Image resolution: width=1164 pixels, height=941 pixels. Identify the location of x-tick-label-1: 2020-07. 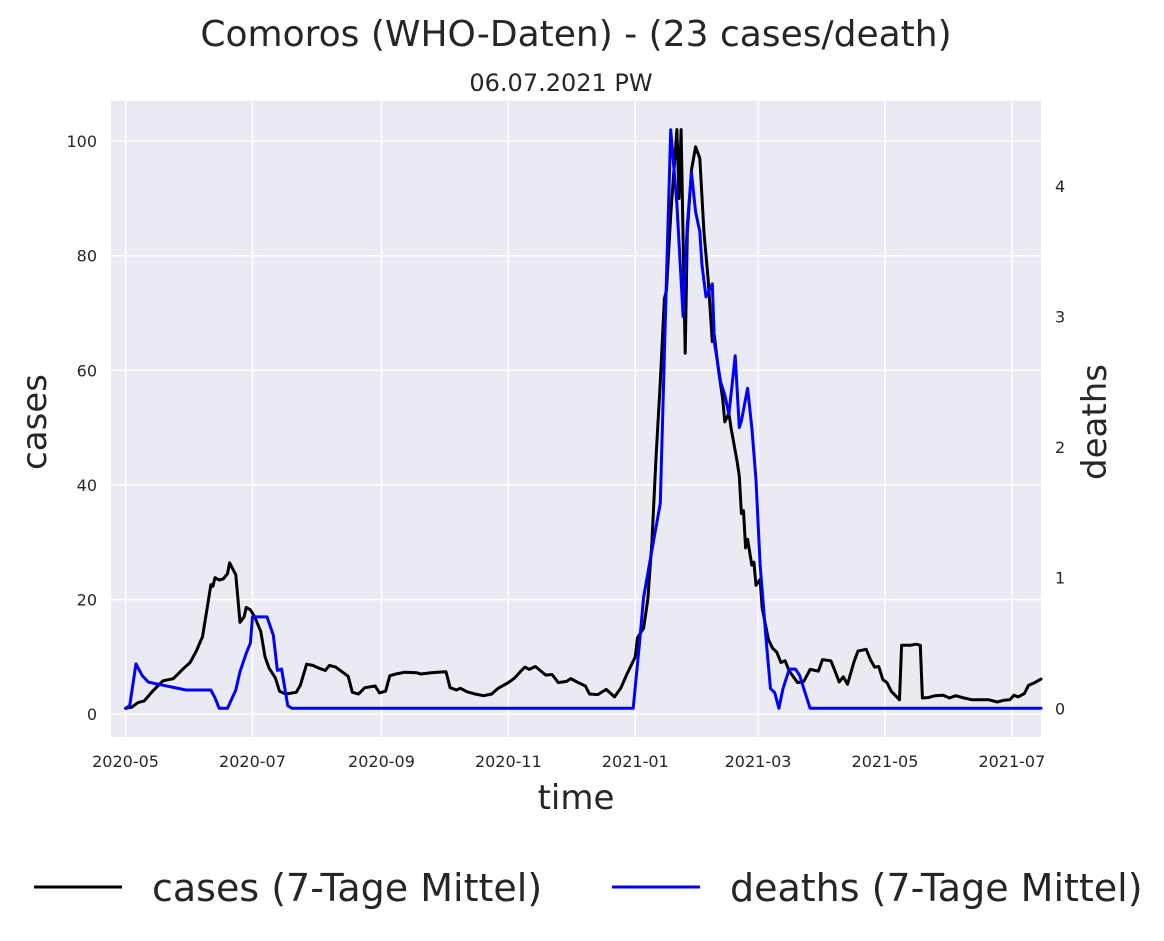
(252, 761).